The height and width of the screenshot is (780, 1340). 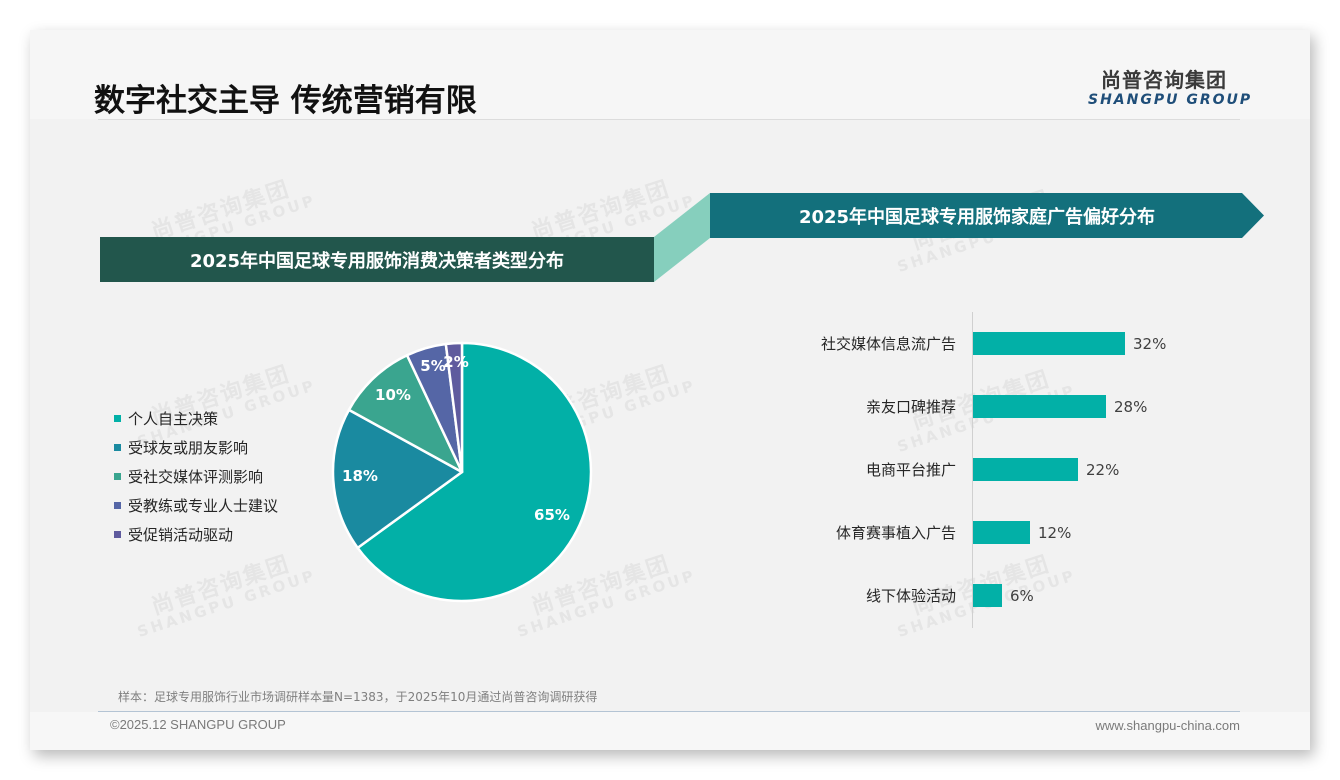 I want to click on legend-item: 受社交媒体评测影响, so click(x=196, y=476).